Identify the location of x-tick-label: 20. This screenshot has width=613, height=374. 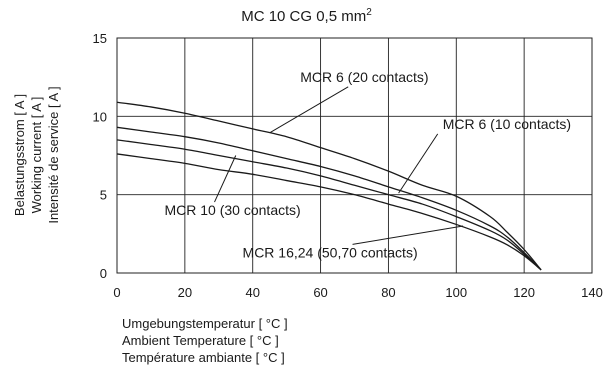
(185, 292).